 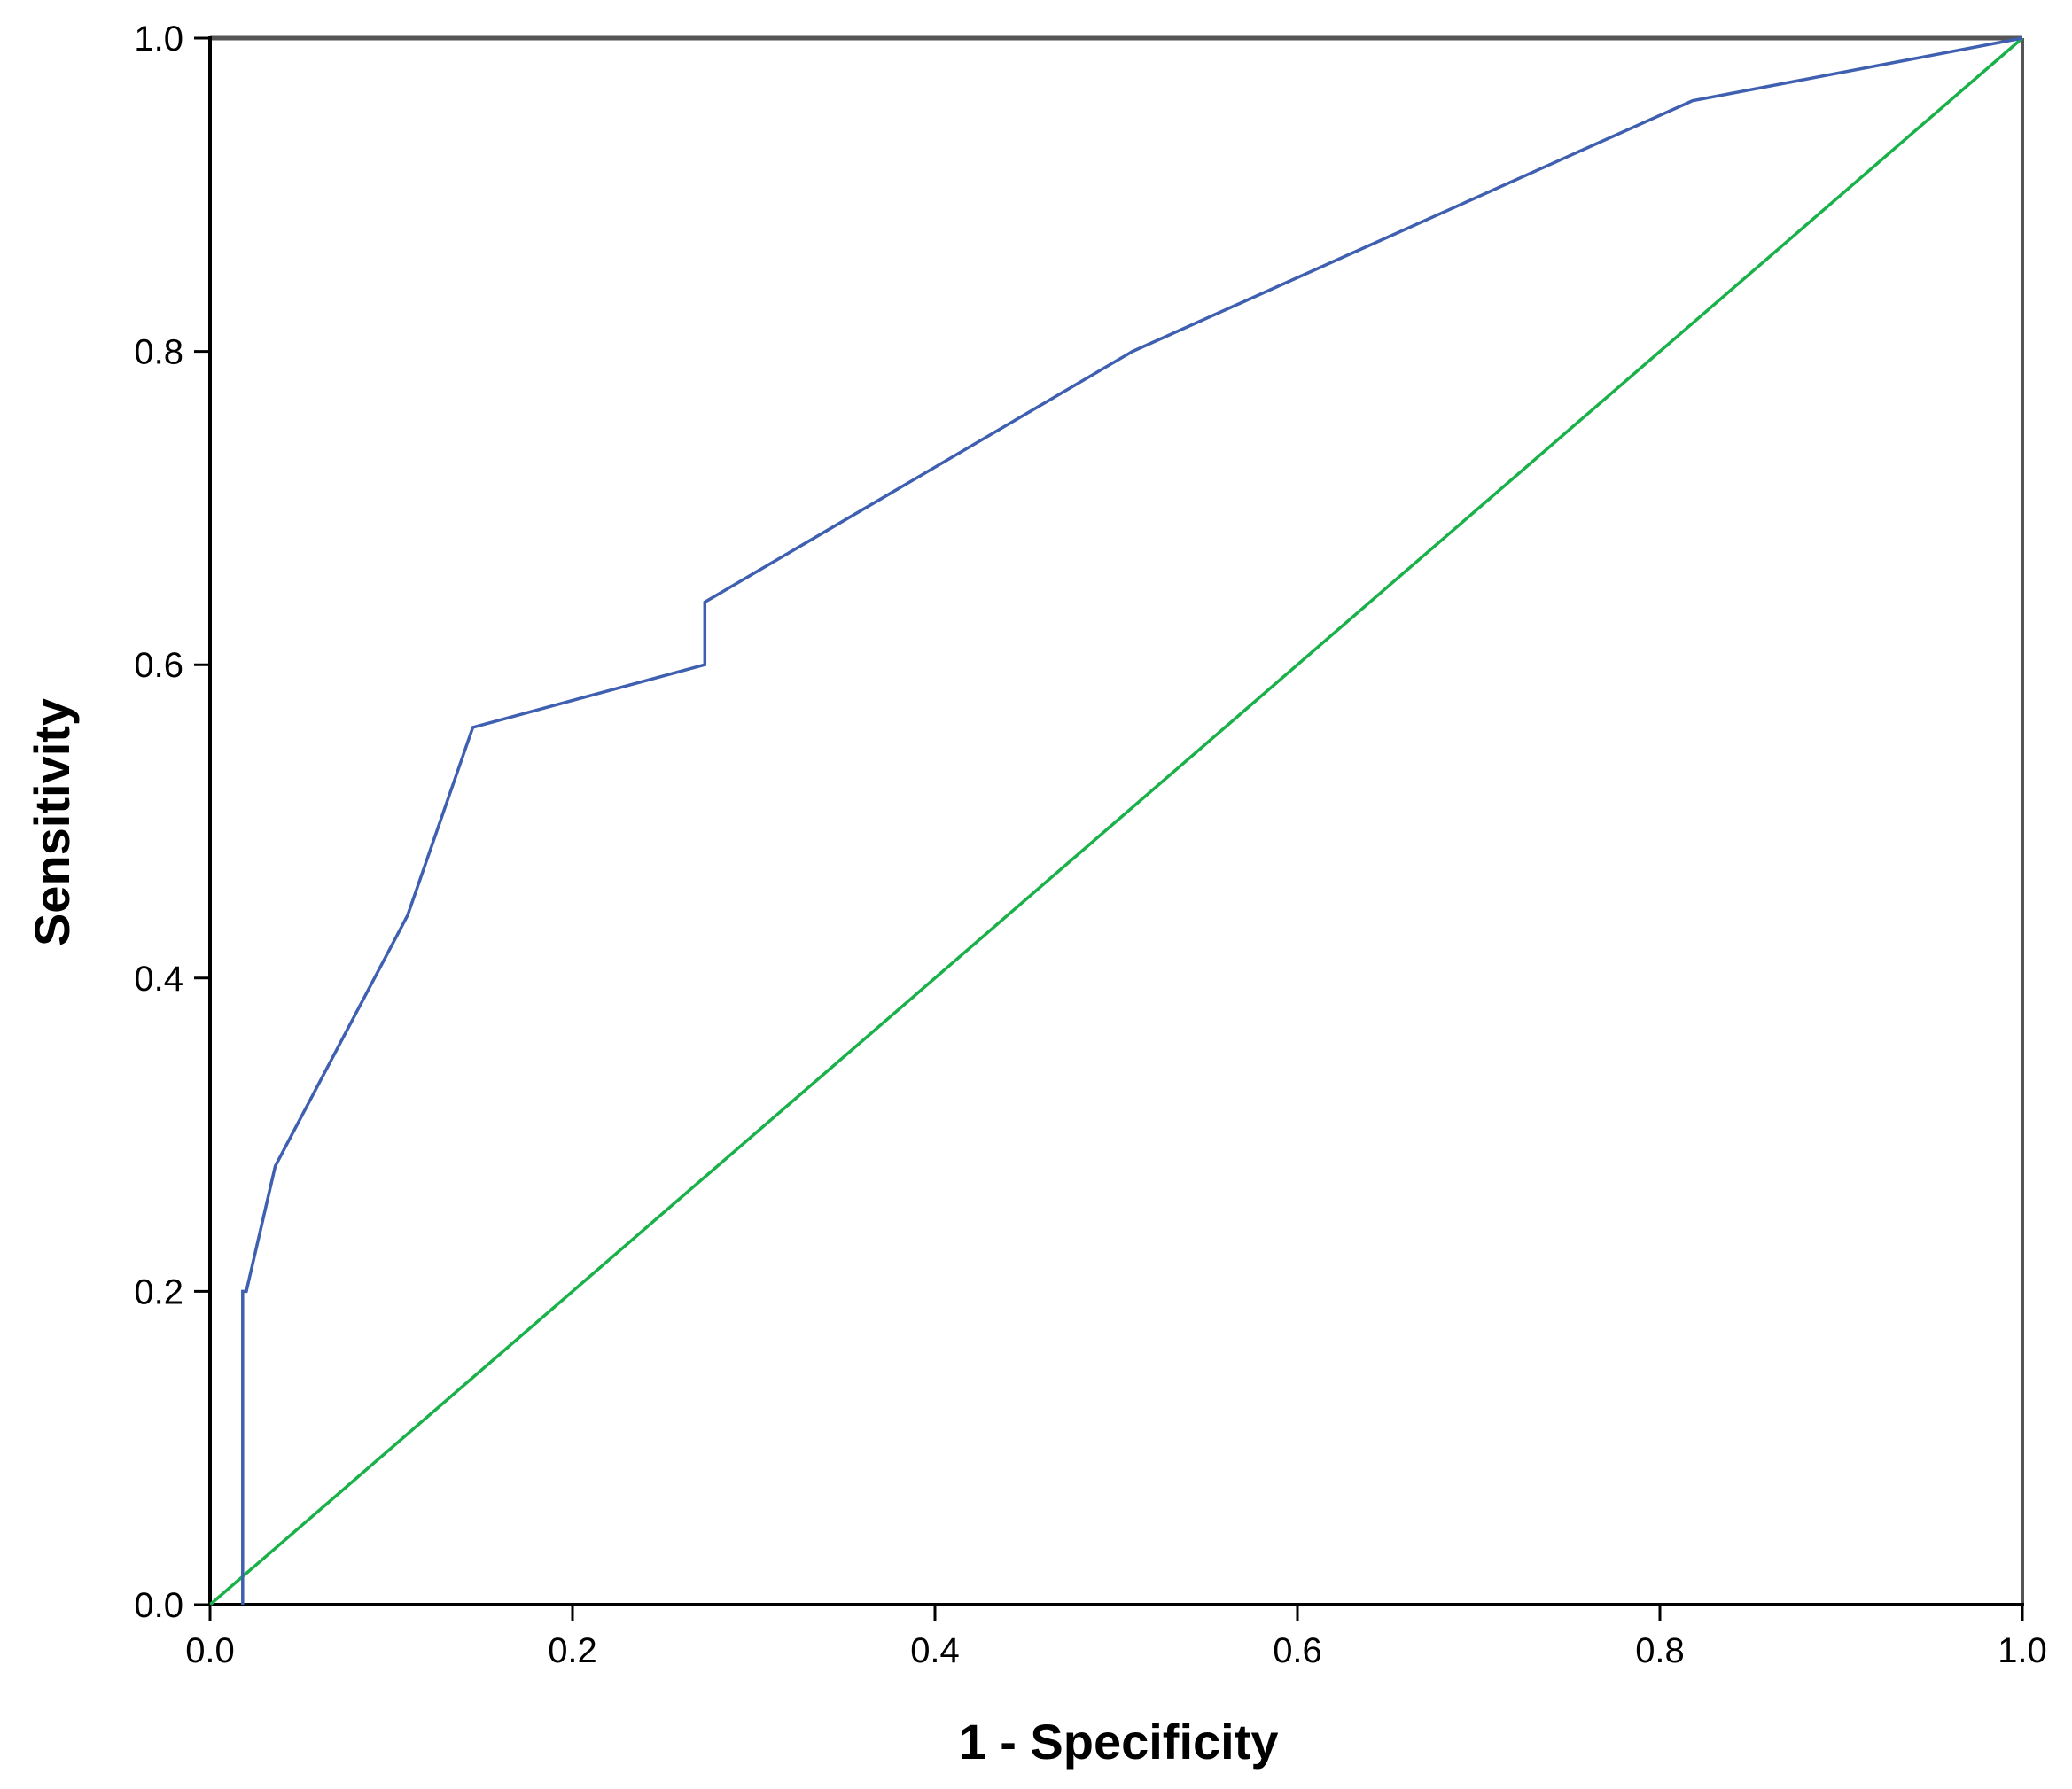 What do you see at coordinates (1660, 1650) in the screenshot?
I see `x-tick-label: 0.8` at bounding box center [1660, 1650].